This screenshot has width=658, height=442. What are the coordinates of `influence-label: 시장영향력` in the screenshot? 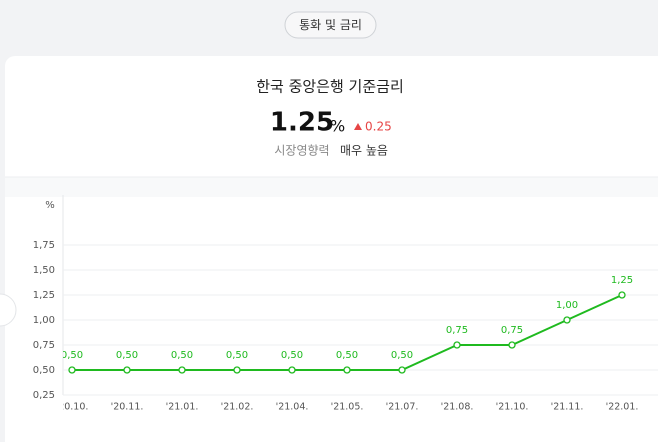 It's located at (301, 151).